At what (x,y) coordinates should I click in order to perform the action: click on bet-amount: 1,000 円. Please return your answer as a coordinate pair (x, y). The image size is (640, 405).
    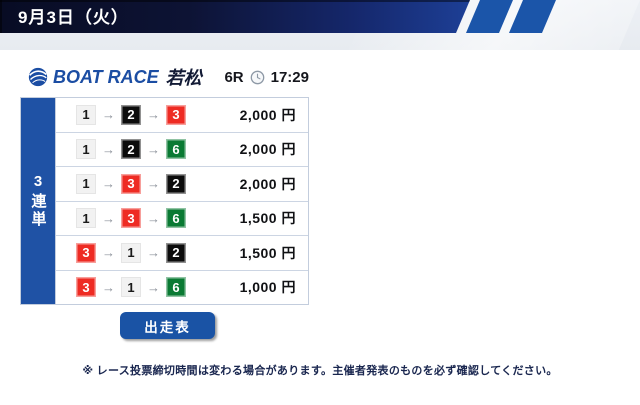
    Looking at the image, I should click on (267, 287).